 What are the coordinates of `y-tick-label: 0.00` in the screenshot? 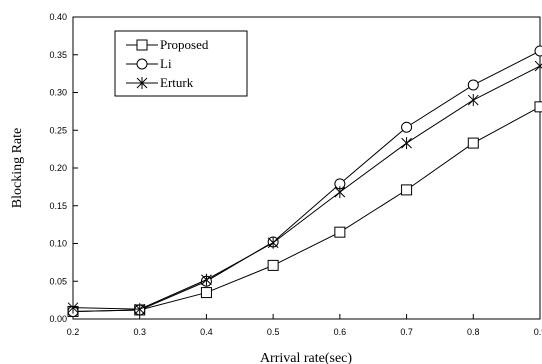 It's located at (58, 319).